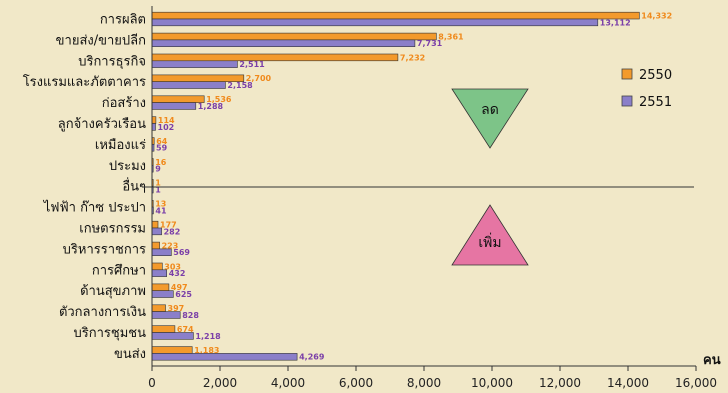 The height and width of the screenshot is (393, 728). I want to click on x-tick-label: 16,000, so click(696, 383).